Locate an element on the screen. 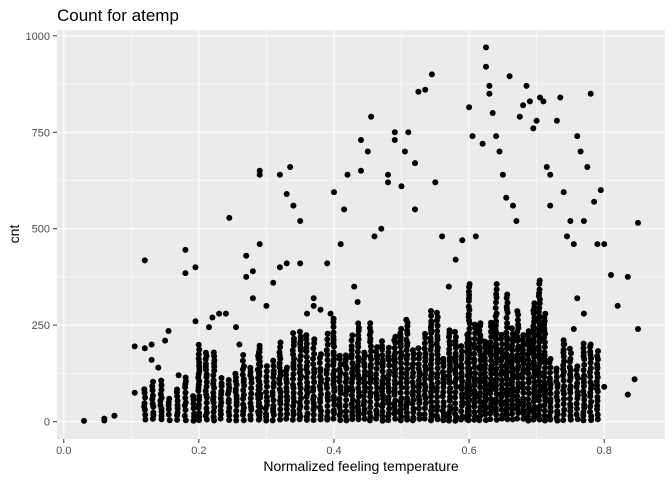  x-tick-label: 0.4 is located at coordinates (333, 451).